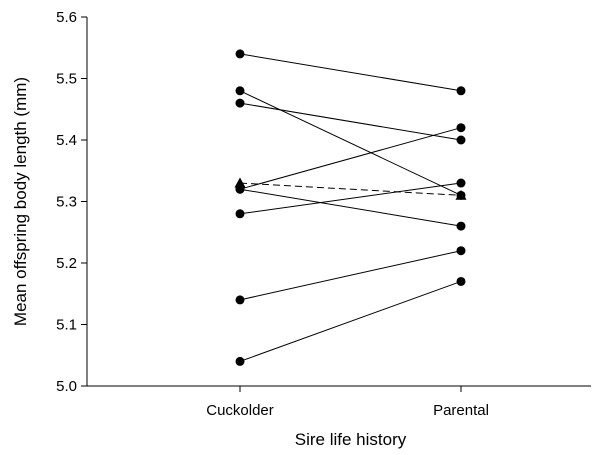  Describe the element at coordinates (66, 386) in the screenshot. I see `y-tick-label: 5.0` at that location.